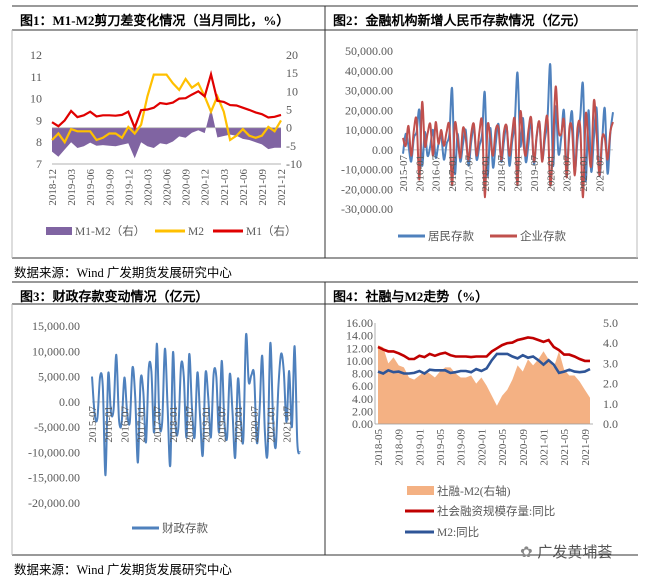  Describe the element at coordinates (185, 528) in the screenshot. I see `legend-label: 财政存款` at that location.